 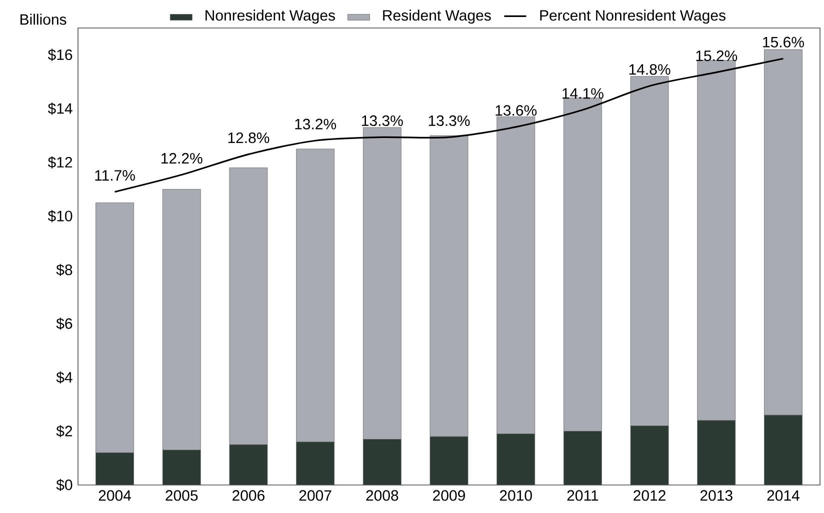 I want to click on data-label: 14.1%, so click(x=583, y=93).